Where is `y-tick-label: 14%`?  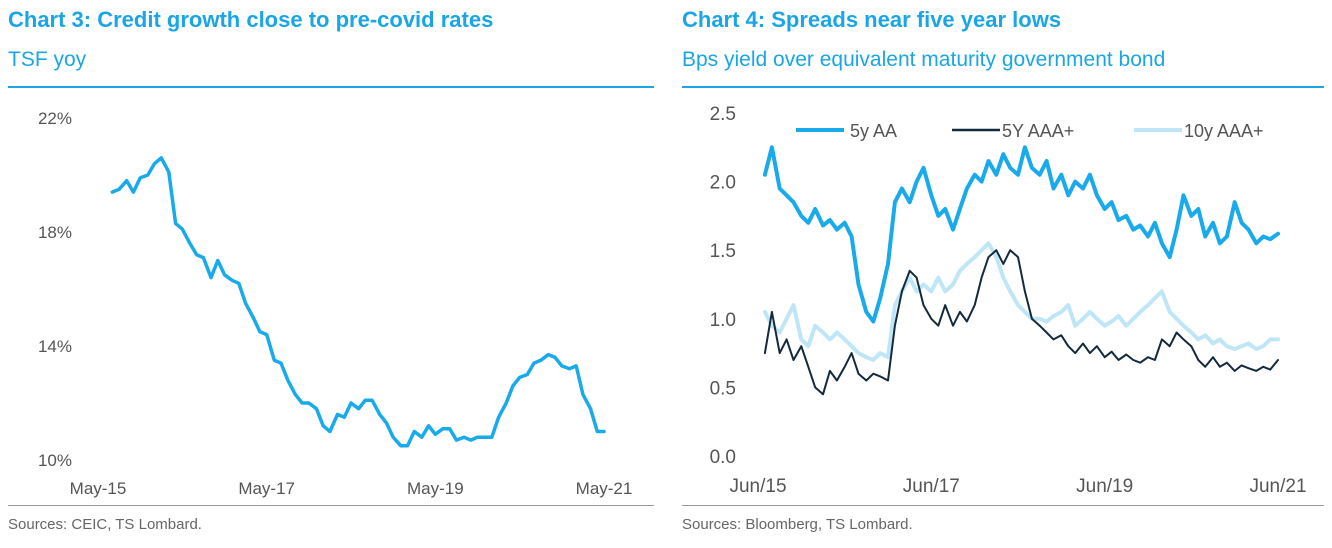 y-tick-label: 14% is located at coordinates (55, 346).